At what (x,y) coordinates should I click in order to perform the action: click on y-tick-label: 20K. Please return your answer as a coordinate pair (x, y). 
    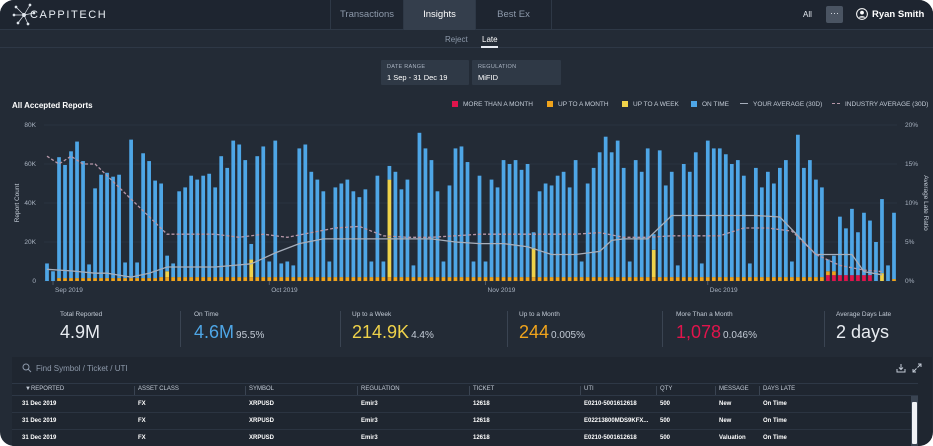
    Looking at the image, I should click on (30, 242).